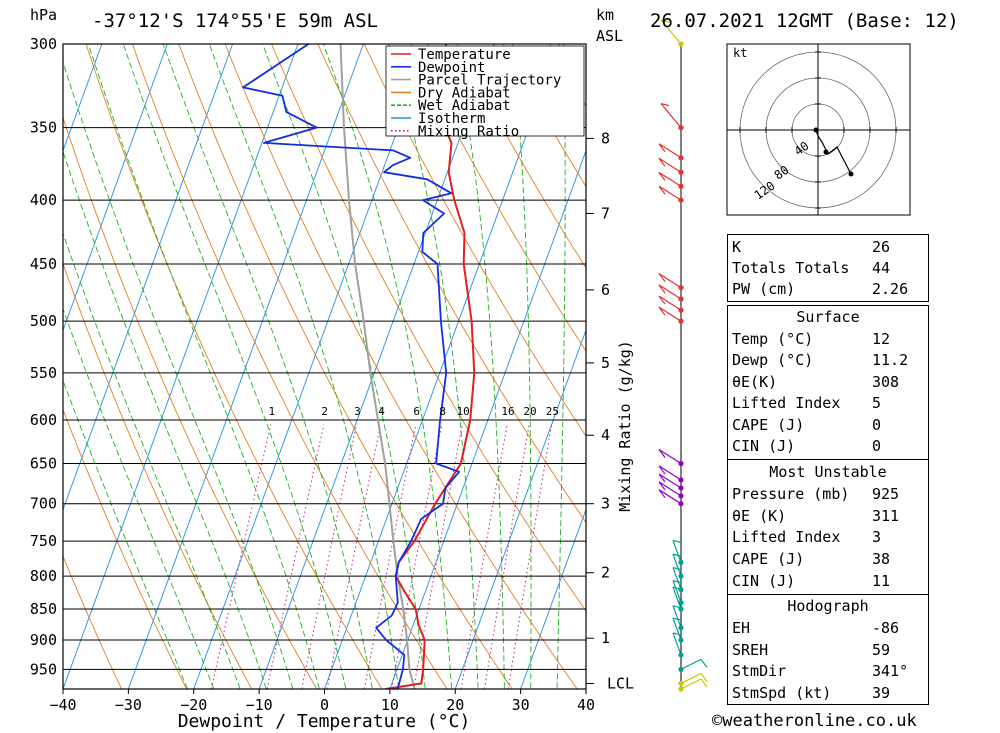 The height and width of the screenshot is (733, 1000). Describe the element at coordinates (881, 247) in the screenshot. I see `index-value: 26` at that location.